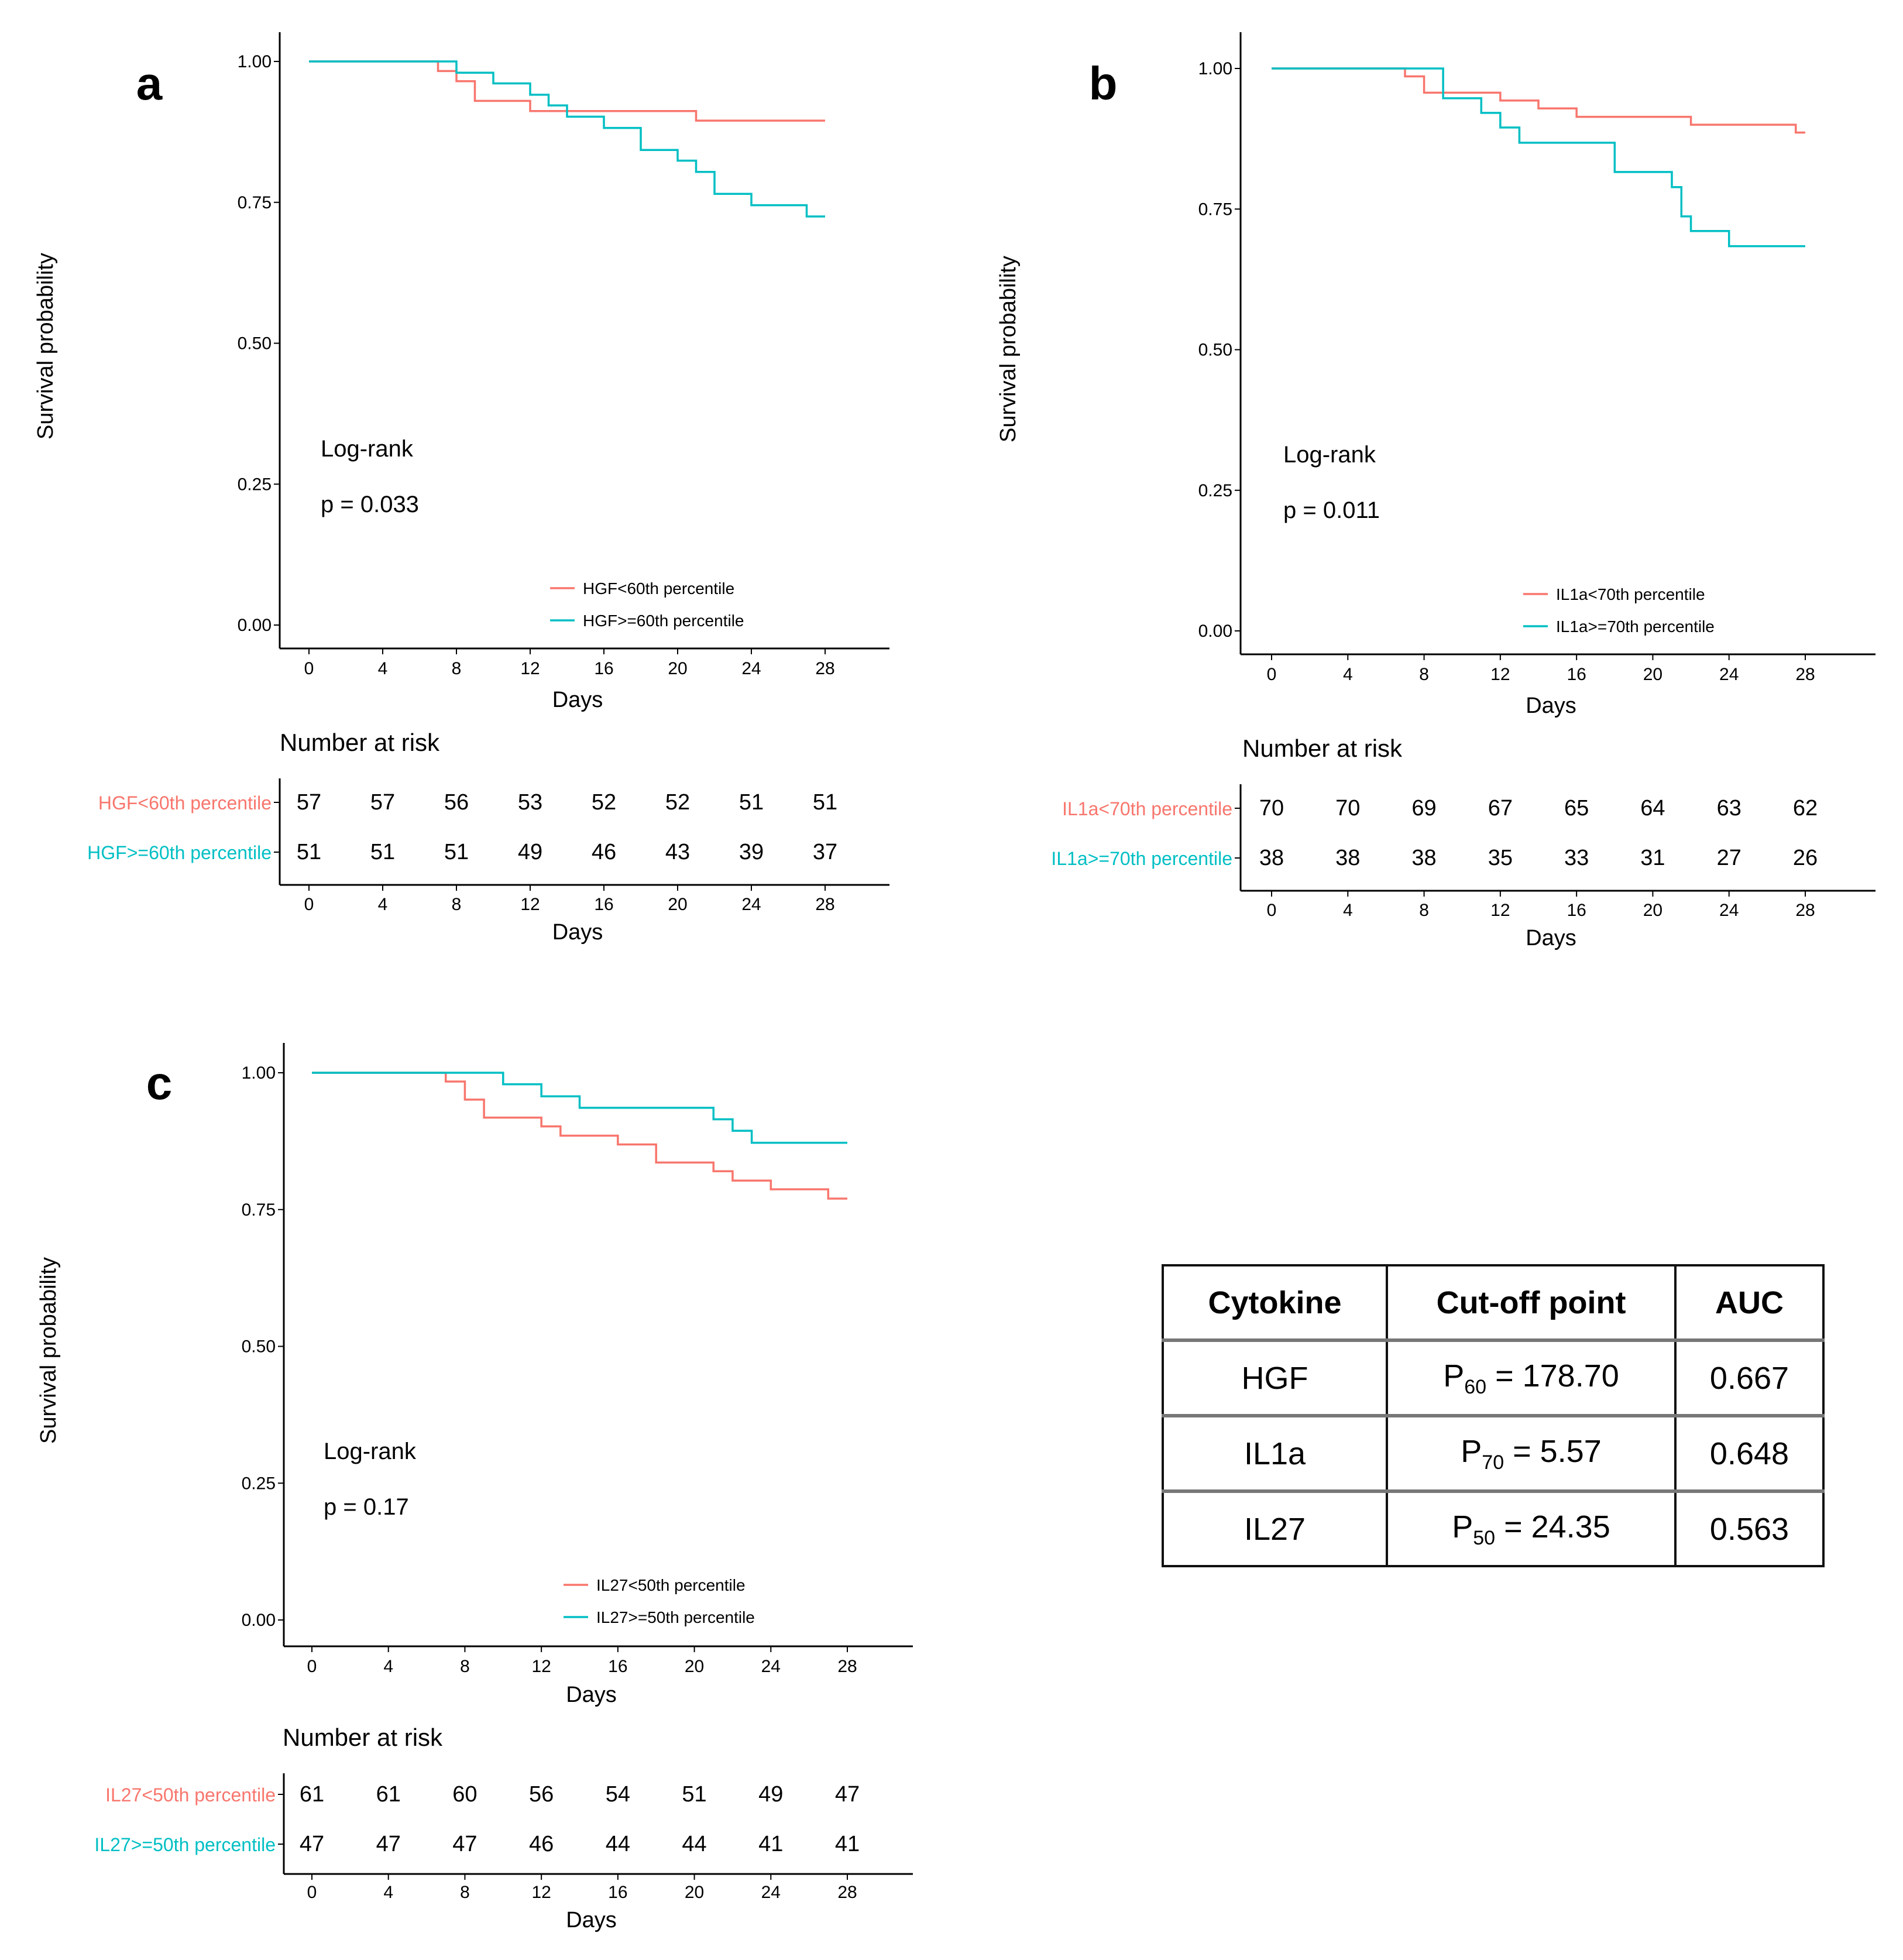  What do you see at coordinates (1331, 510) in the screenshot?
I see `panel-b-p-value: p = 0.011` at bounding box center [1331, 510].